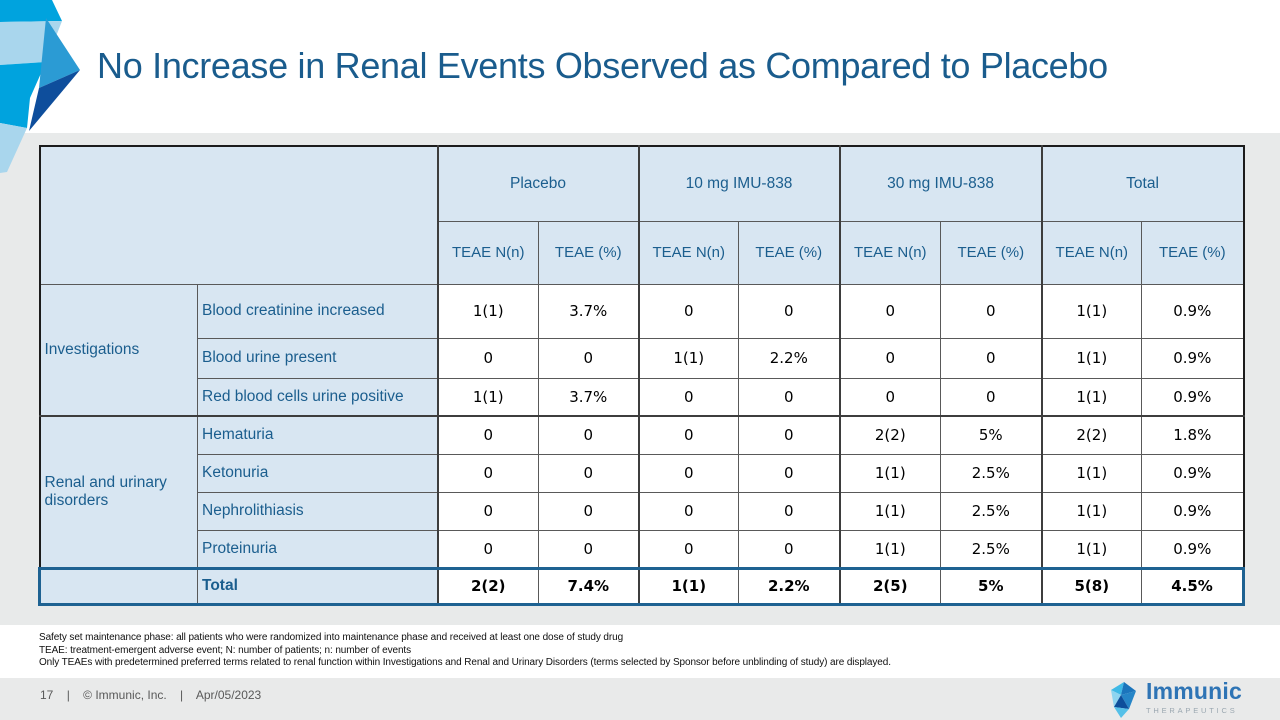 This screenshot has width=1280, height=720. What do you see at coordinates (317, 473) in the screenshot?
I see `row-label-cell: Ketonuria` at bounding box center [317, 473].